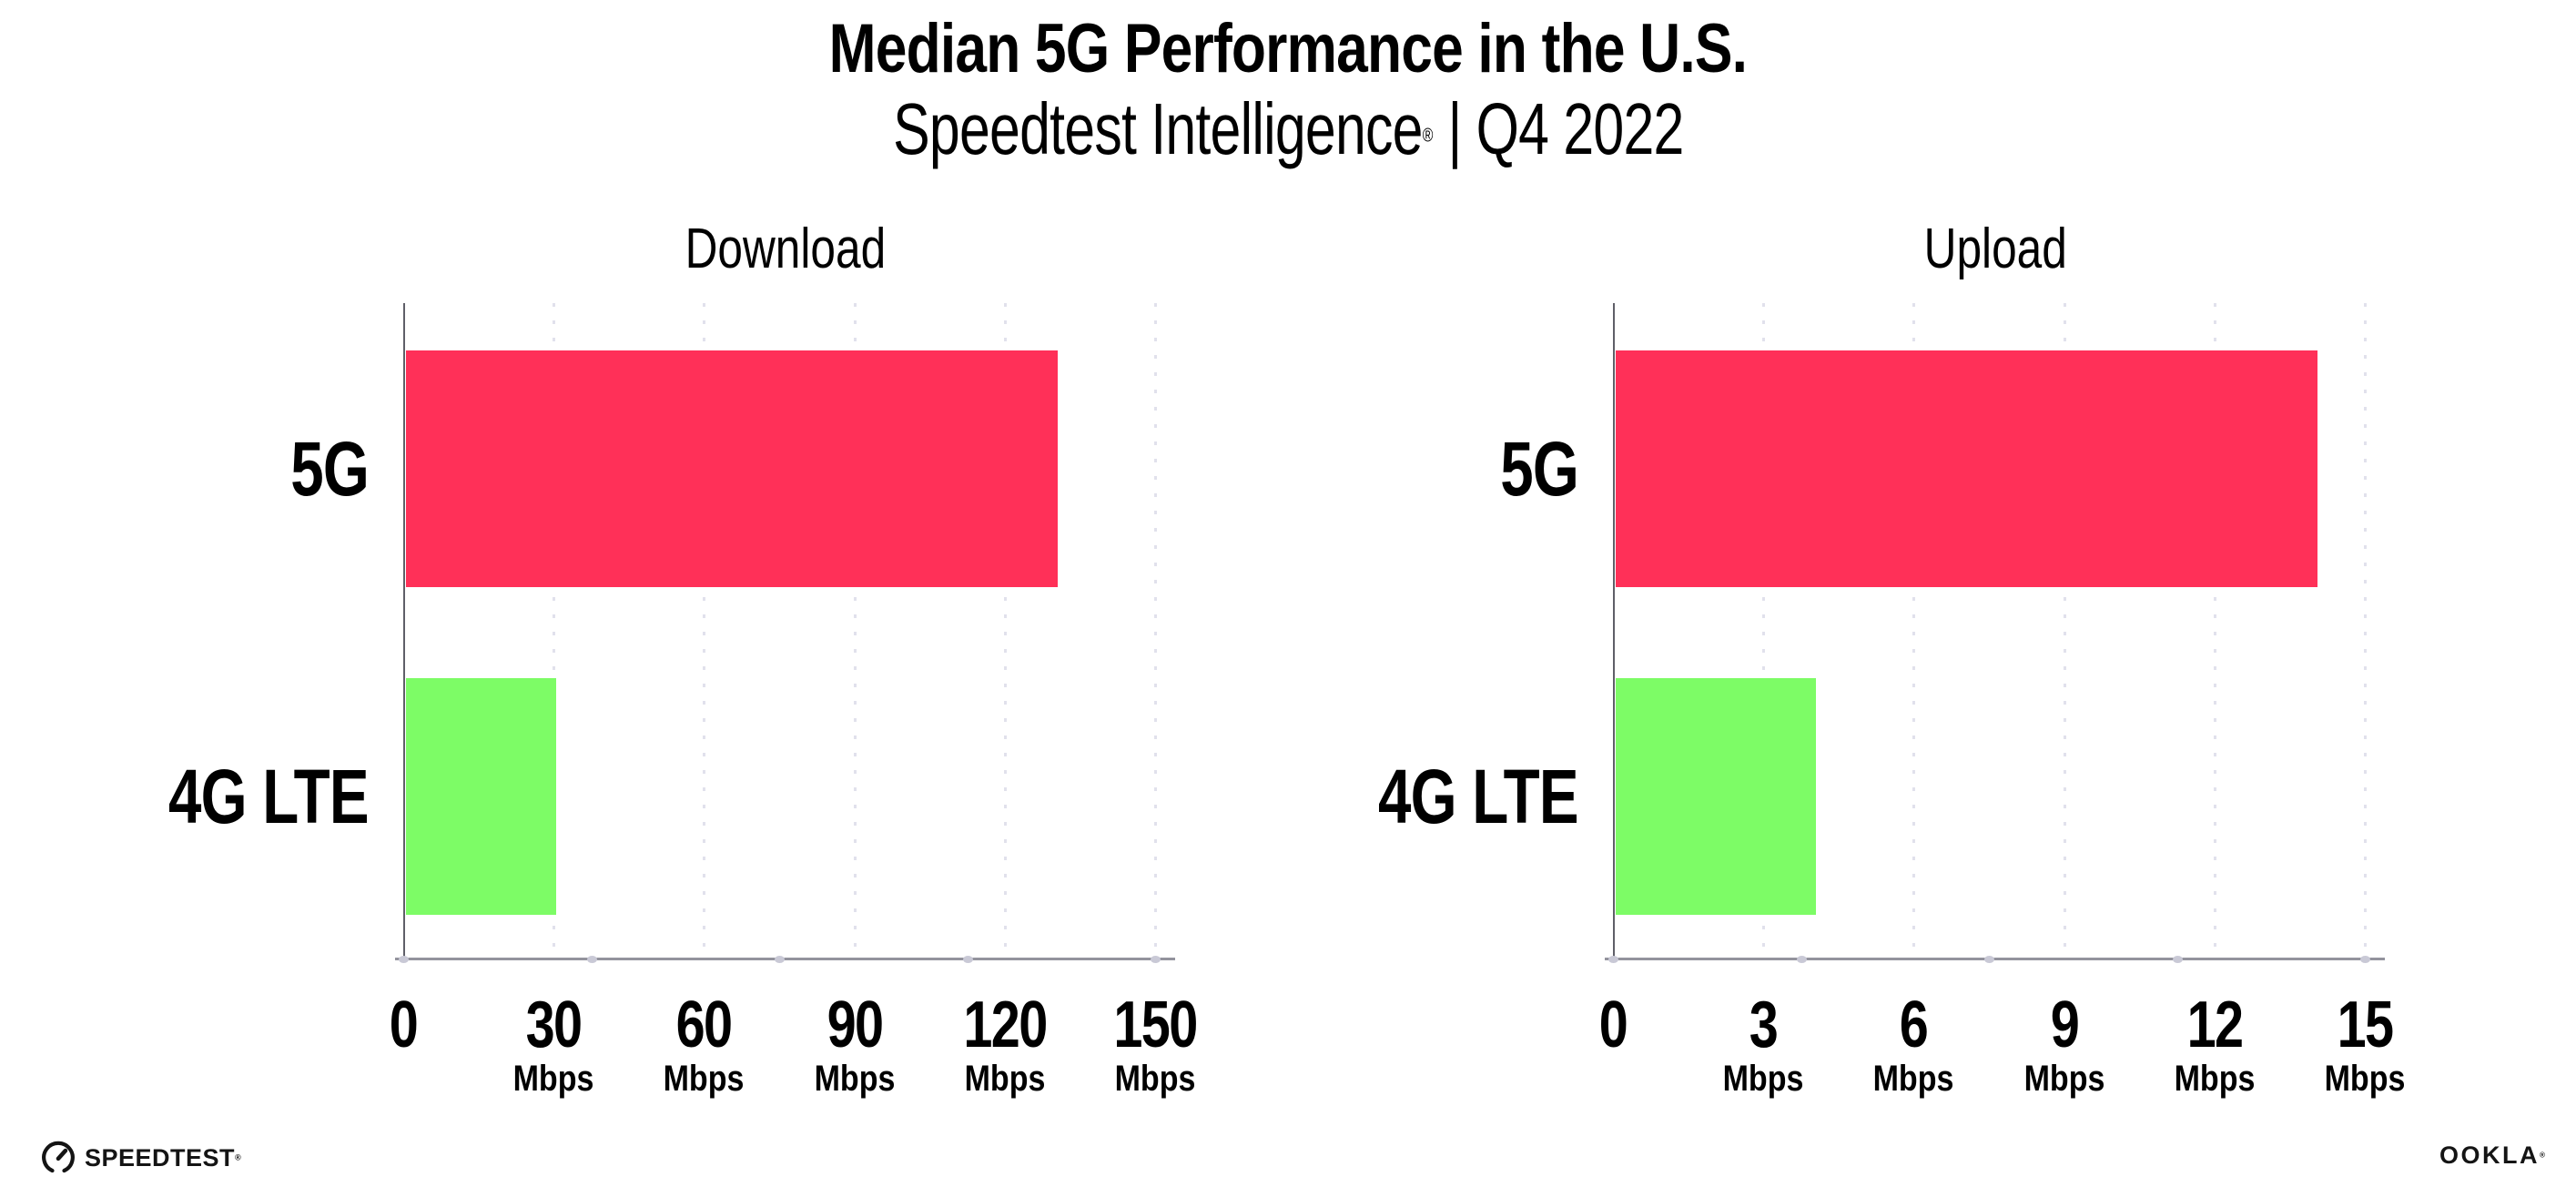 The width and height of the screenshot is (2576, 1197). I want to click on upload-chart-title-text: Upload, so click(1995, 249).